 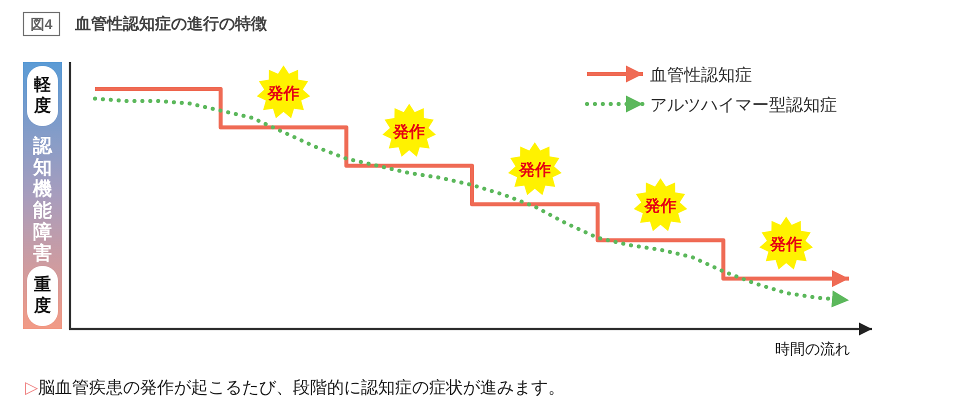 I want to click on chart-title: 血管性認知症の進行の特徴, so click(x=171, y=24).